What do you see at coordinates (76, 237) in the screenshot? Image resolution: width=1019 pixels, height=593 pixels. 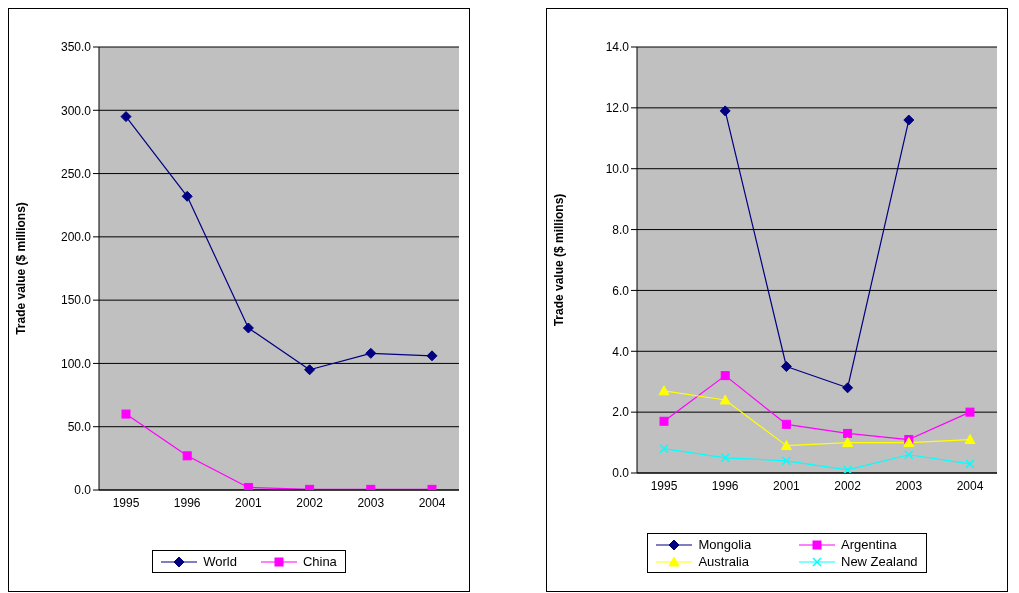 I see `y-tick-label: 200.0` at bounding box center [76, 237].